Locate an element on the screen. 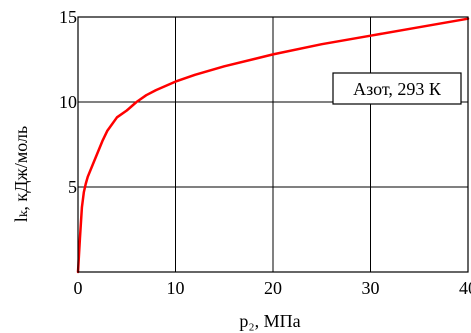 This screenshot has width=471, height=333. x-axis-label: p₂, МПа is located at coordinates (269, 321).